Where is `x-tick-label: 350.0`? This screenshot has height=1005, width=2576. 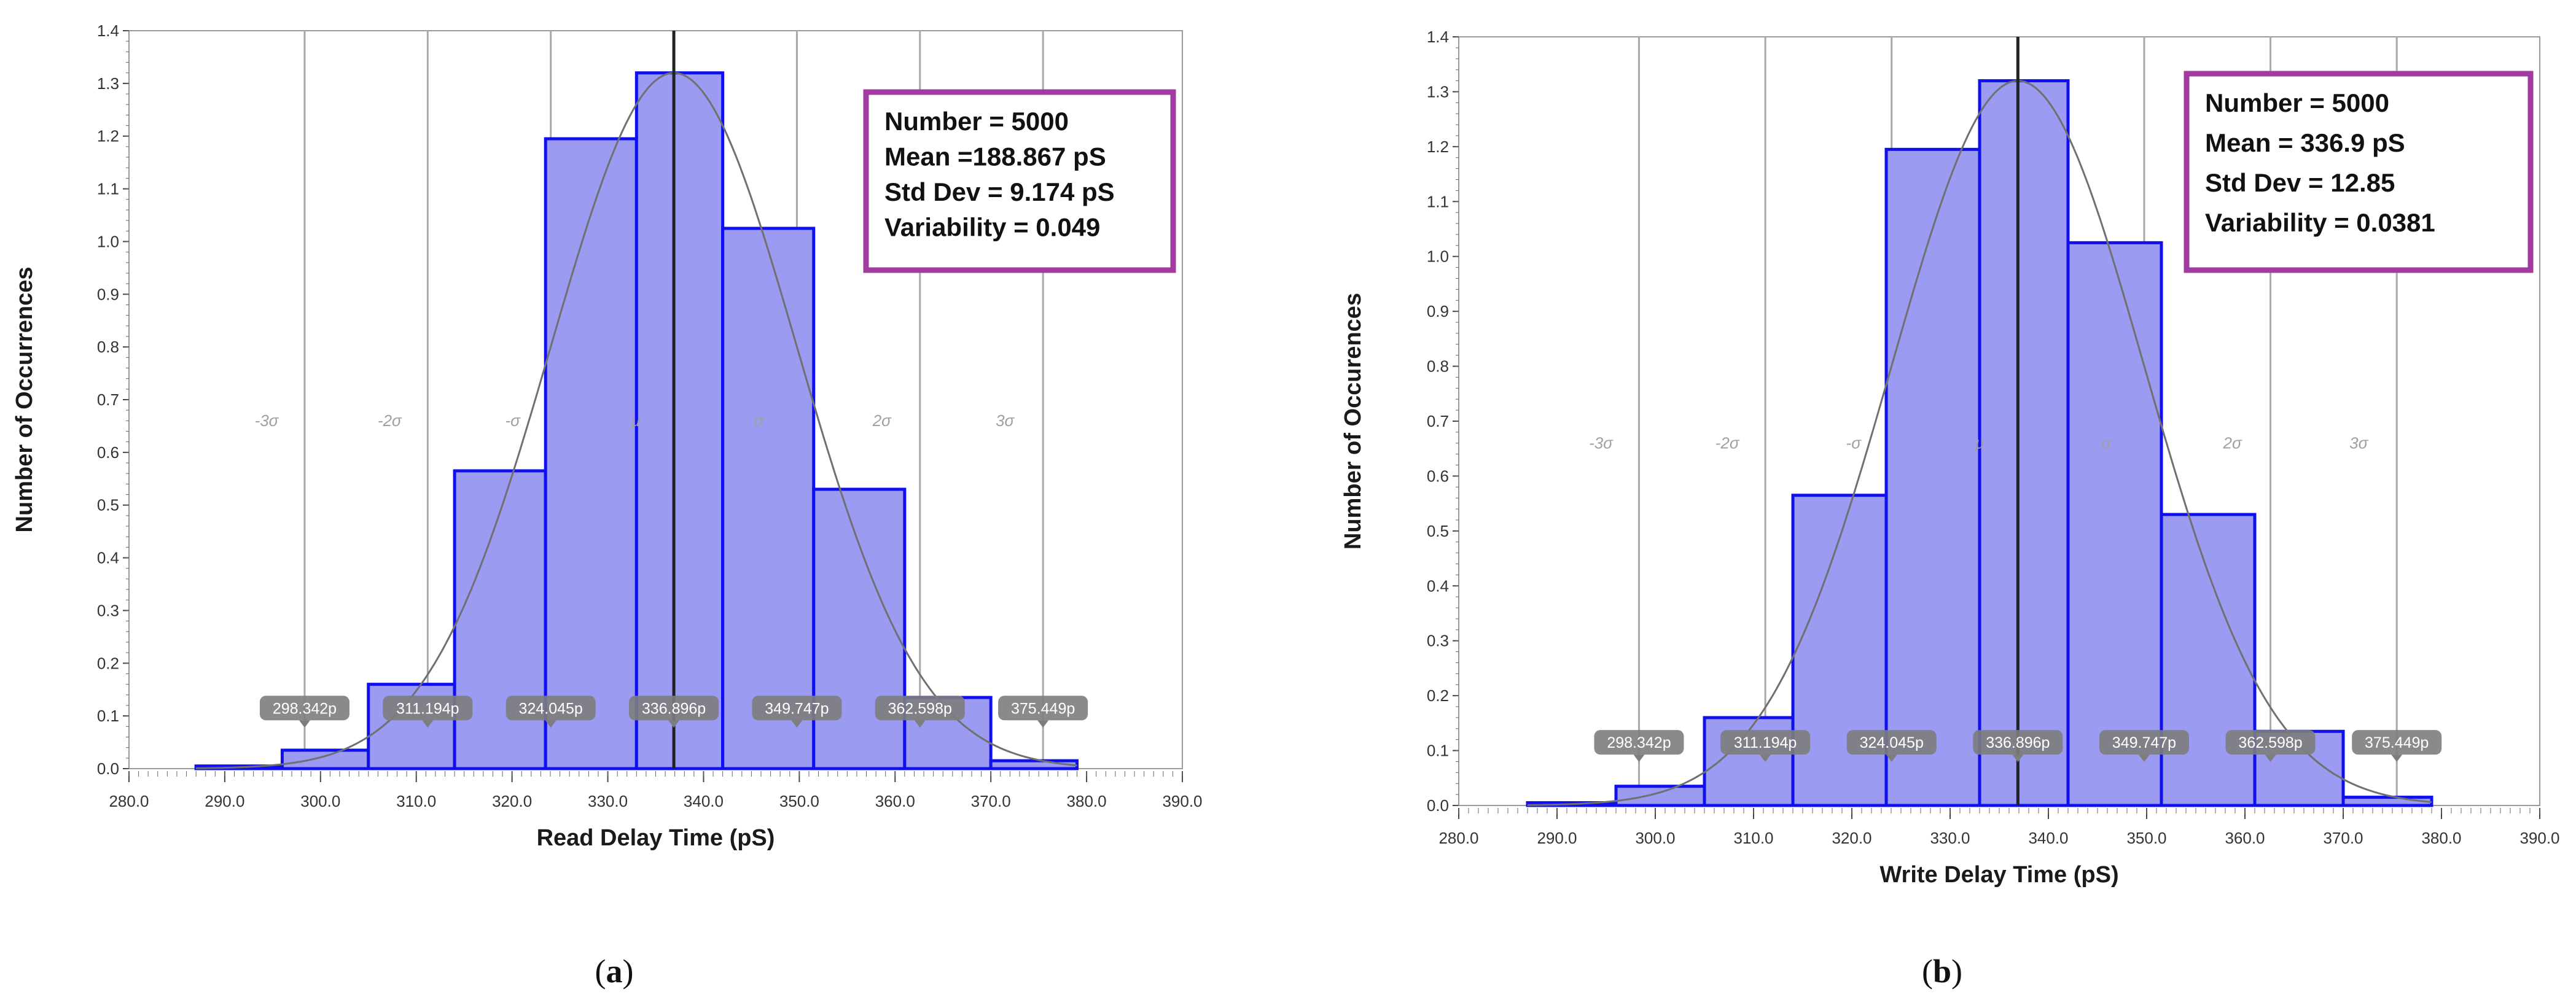 x-tick-label: 350.0 is located at coordinates (2146, 838).